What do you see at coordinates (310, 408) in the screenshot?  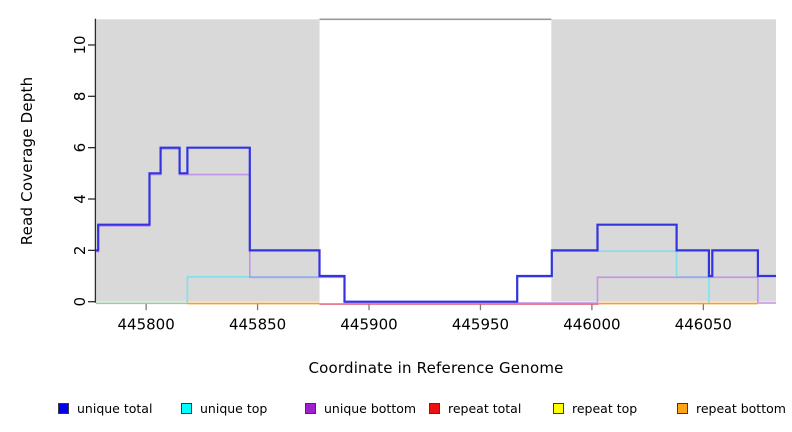 I see `legend-swatch-unique-bottom` at bounding box center [310, 408].